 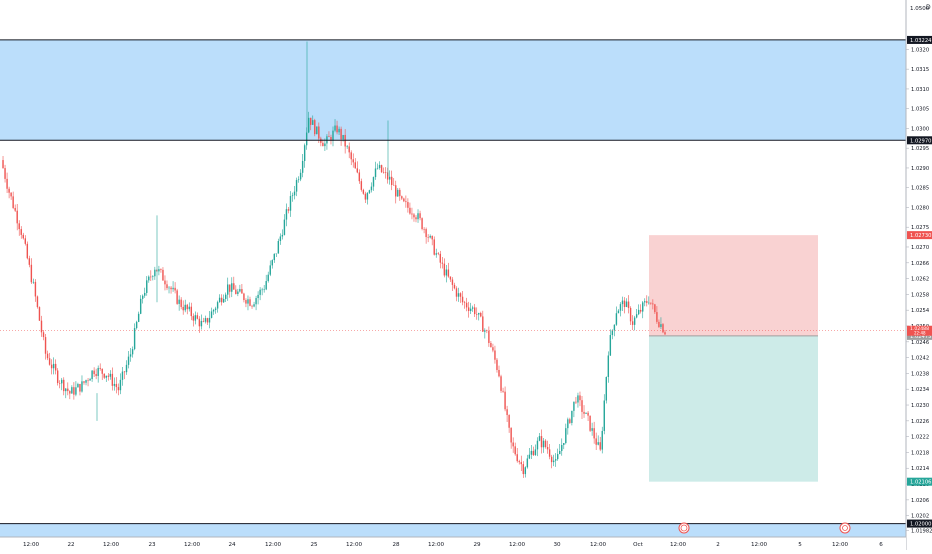 What do you see at coordinates (920, 453) in the screenshot?
I see `price-tick-label: 1.0218` at bounding box center [920, 453].